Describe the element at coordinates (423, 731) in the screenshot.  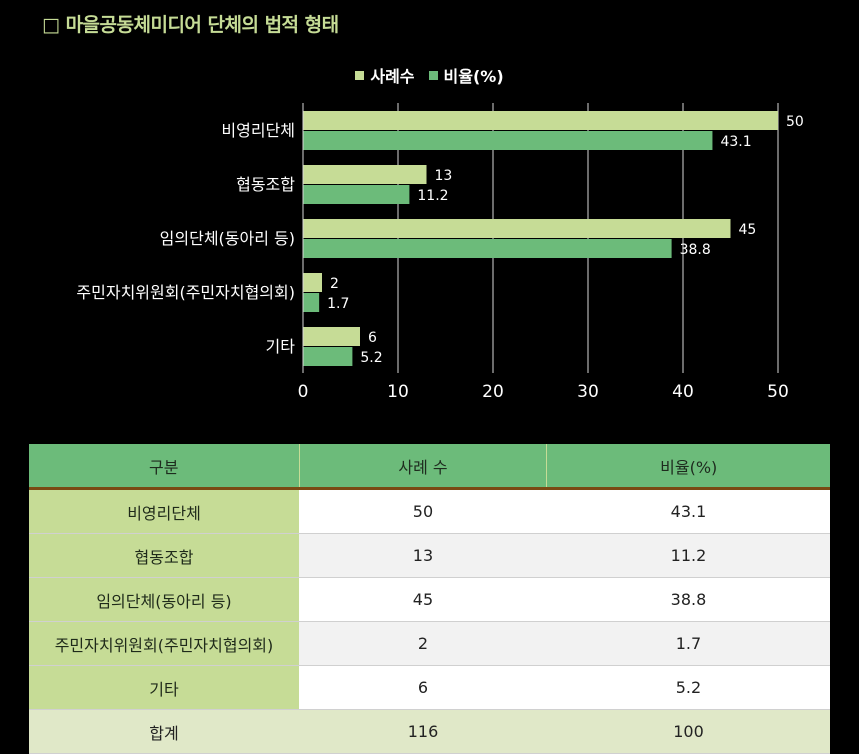
I see `total-count: 116` at that location.